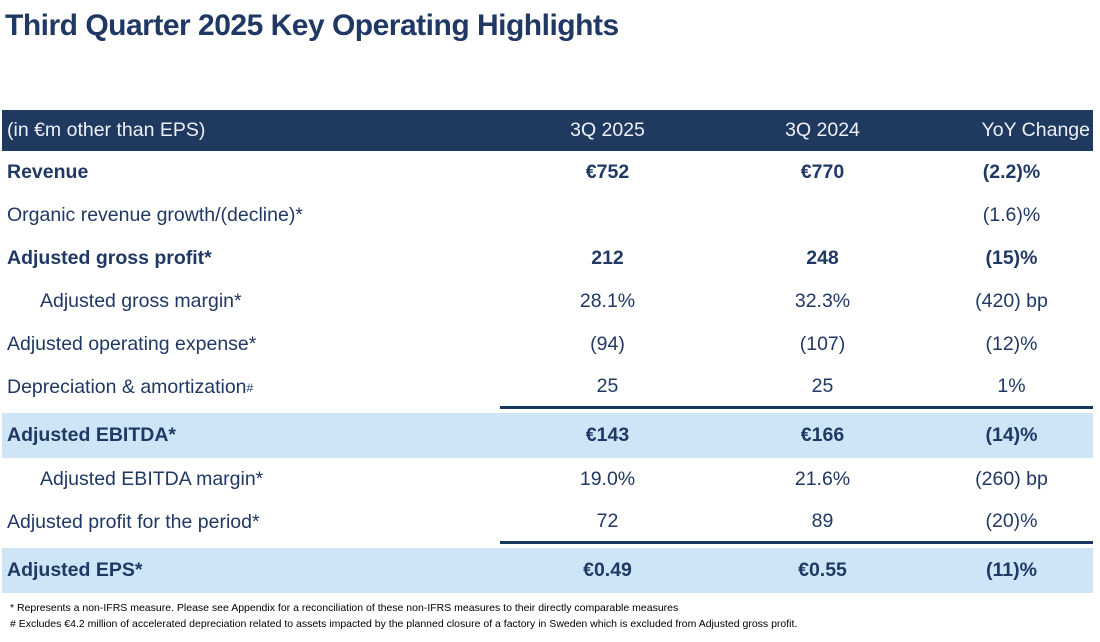 Image resolution: width=1100 pixels, height=642 pixels. What do you see at coordinates (822, 258) in the screenshot?
I see `value-3q2024: 248` at bounding box center [822, 258].